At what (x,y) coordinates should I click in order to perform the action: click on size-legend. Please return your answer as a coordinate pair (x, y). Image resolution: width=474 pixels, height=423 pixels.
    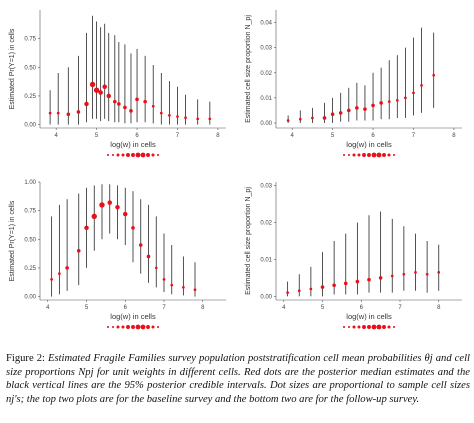
    Looking at the image, I should click on (133, 155).